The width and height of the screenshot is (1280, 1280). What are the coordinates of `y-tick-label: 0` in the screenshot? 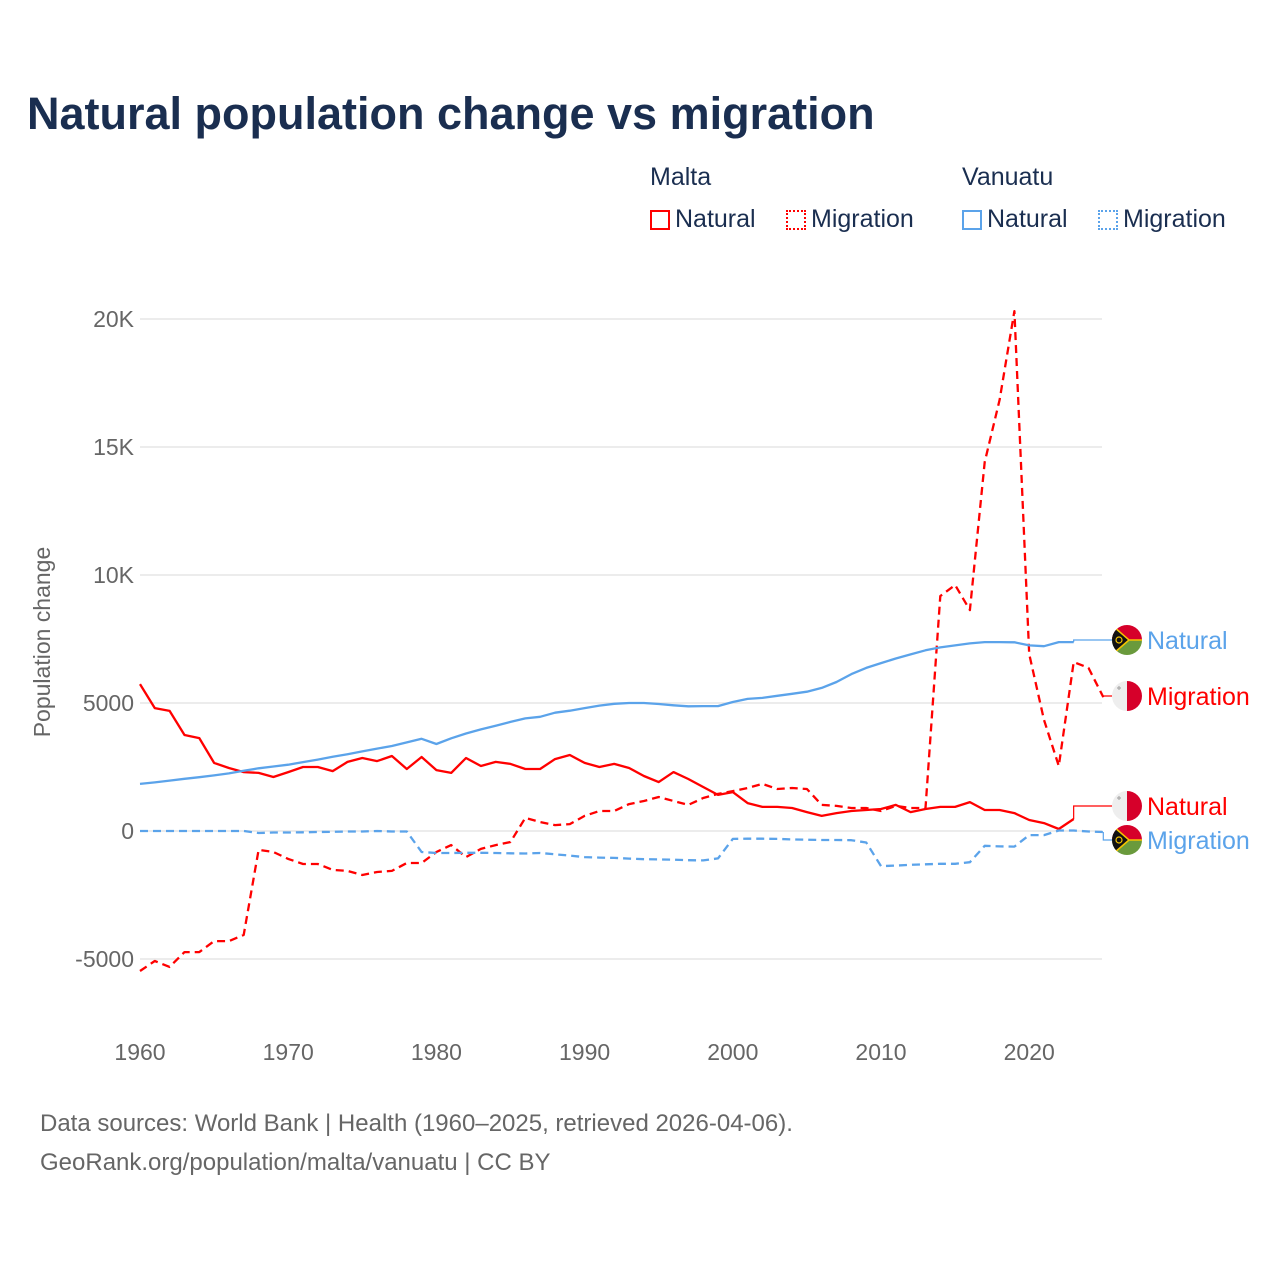 It's located at (127, 831).